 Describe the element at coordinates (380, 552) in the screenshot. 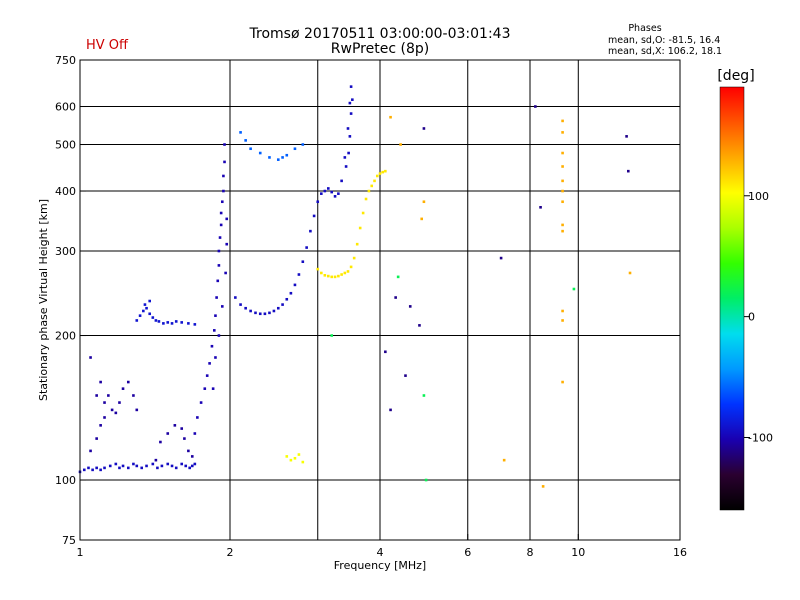

I see `x-tick-label-4: 4` at that location.